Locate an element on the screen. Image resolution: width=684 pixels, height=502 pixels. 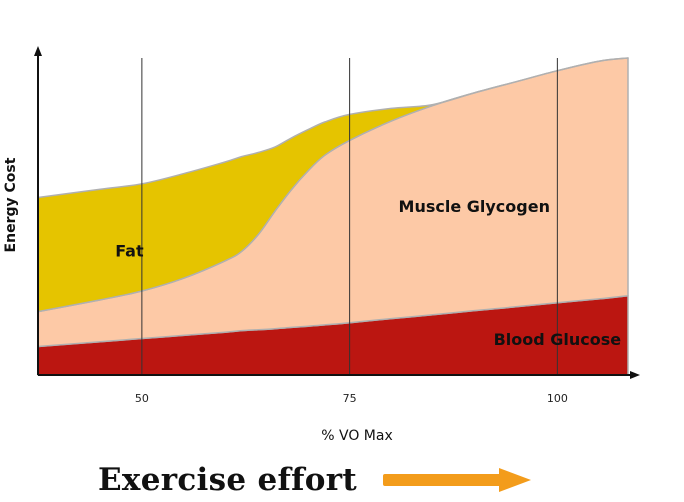
x-tick-labels: 50 75 100 is located at coordinates (351, 398).